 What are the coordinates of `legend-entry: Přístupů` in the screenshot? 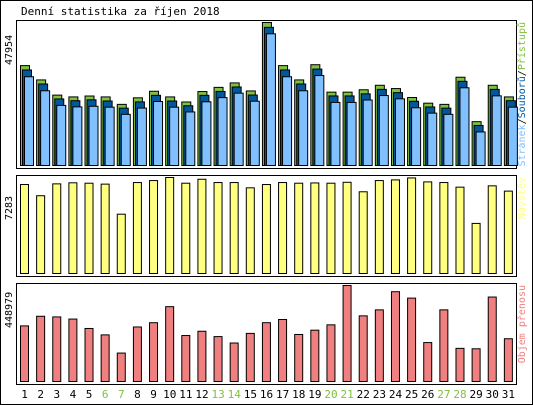 It's located at (522, 46).